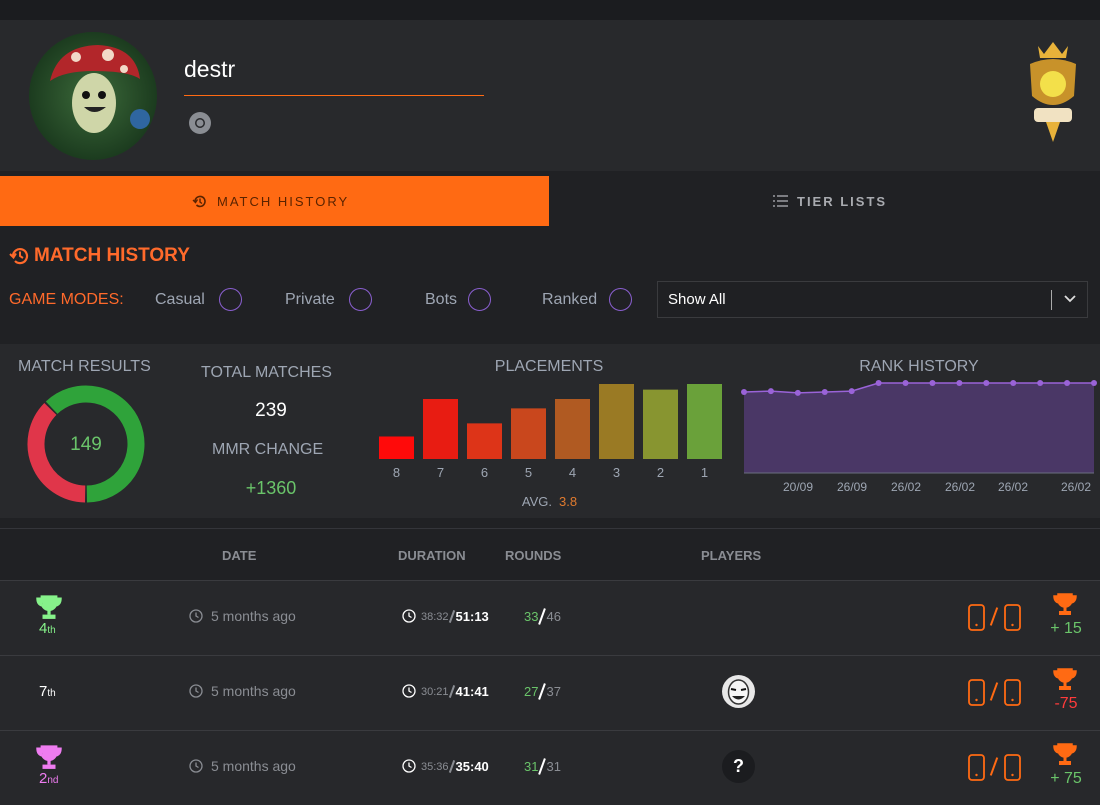  What do you see at coordinates (549, 366) in the screenshot?
I see `stat-title: PLACEMENTS` at bounding box center [549, 366].